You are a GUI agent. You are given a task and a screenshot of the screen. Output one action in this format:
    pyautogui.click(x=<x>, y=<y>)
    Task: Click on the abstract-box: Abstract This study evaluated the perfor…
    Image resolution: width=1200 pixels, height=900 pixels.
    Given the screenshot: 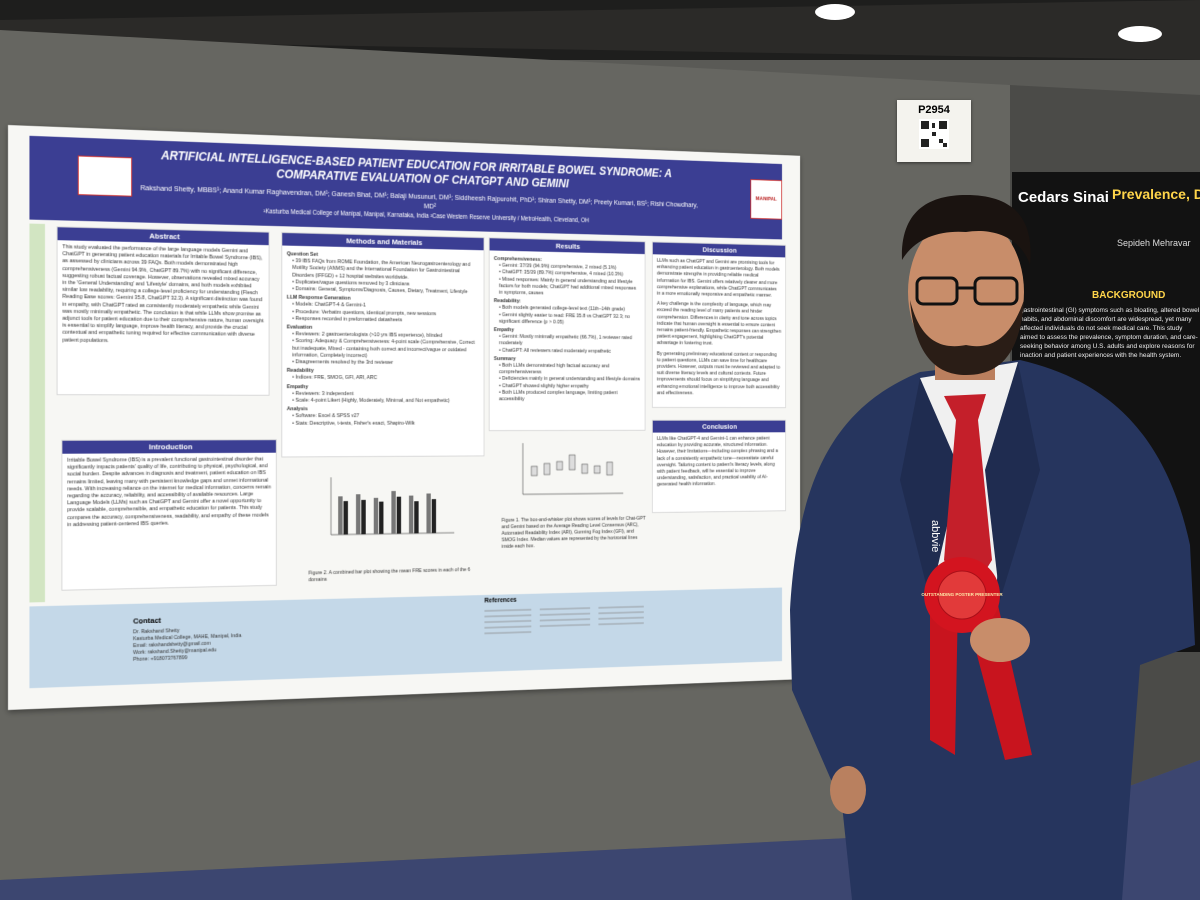 What is the action you would take?
    pyautogui.click(x=163, y=311)
    